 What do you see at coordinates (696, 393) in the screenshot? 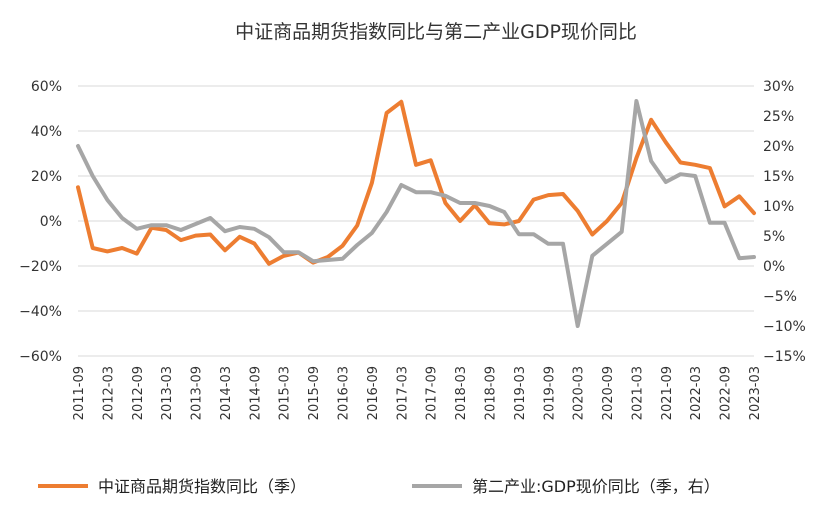
I see `x-tick-label: 2022-03` at bounding box center [696, 393].